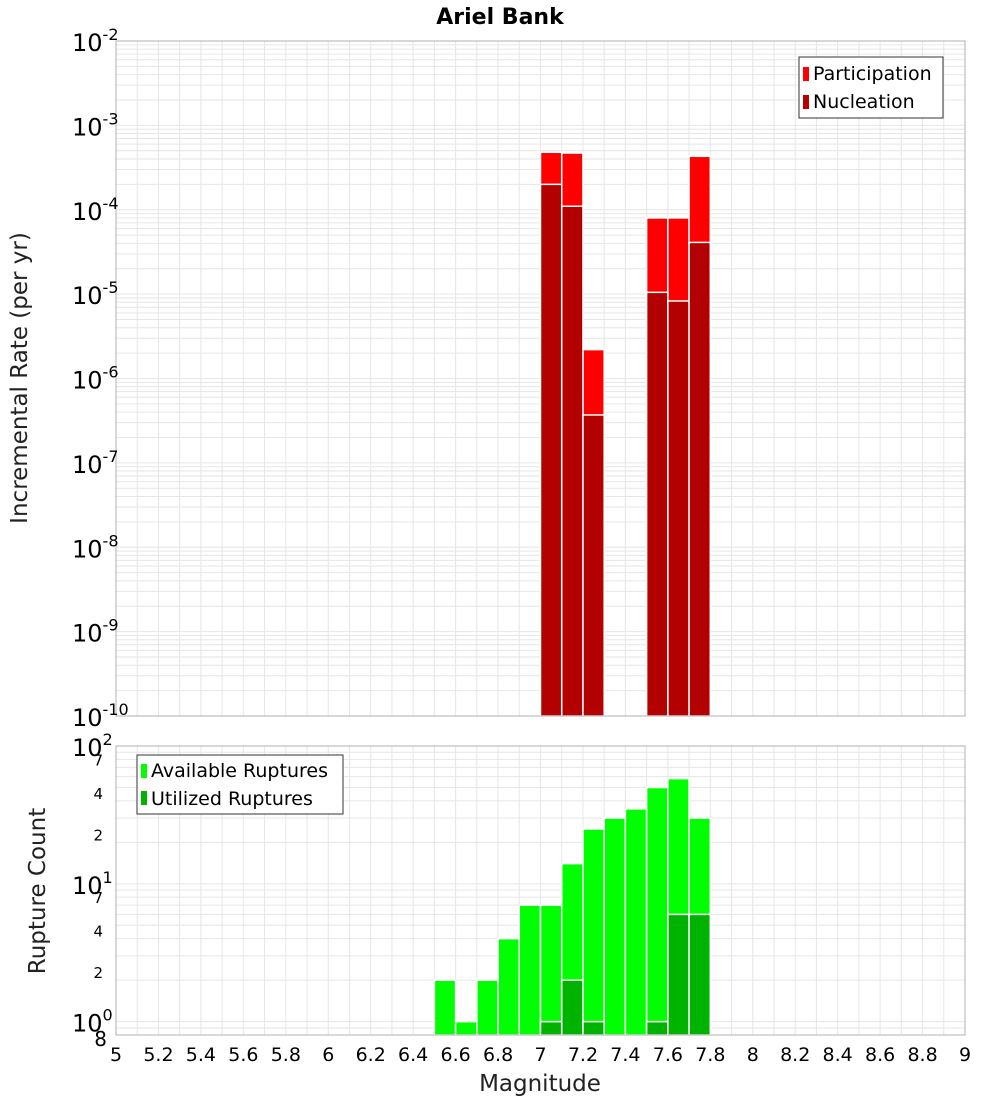 The image size is (1000, 1100). Describe the element at coordinates (965, 1055) in the screenshot. I see `x-tick-label: 9` at that location.